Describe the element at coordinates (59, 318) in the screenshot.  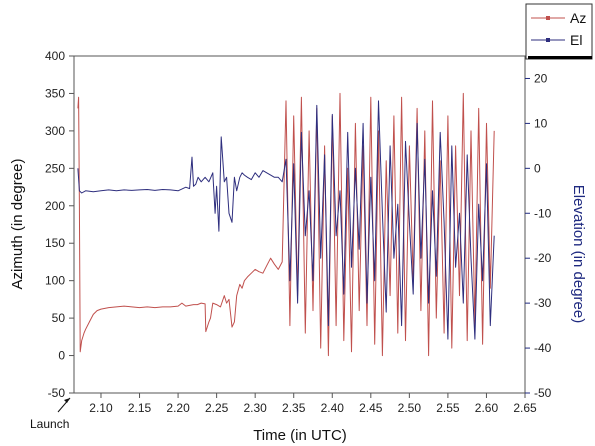
I see `y-left-tick-label: 50` at that location.